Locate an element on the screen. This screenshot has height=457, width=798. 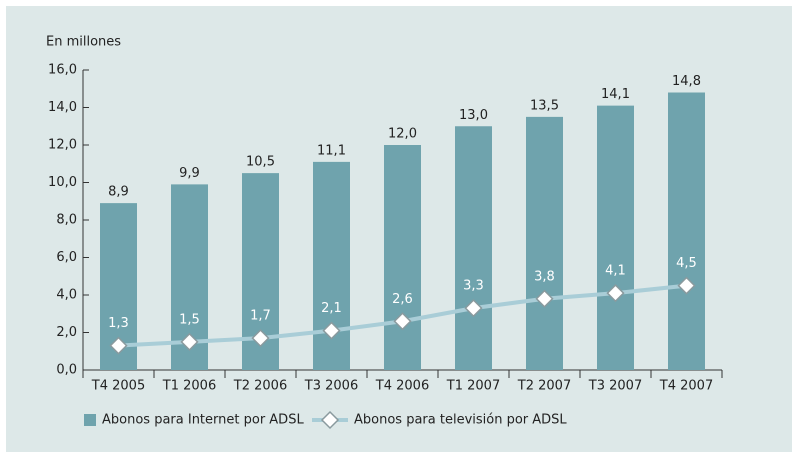
line-value-label: 1,5 is located at coordinates (189, 319).